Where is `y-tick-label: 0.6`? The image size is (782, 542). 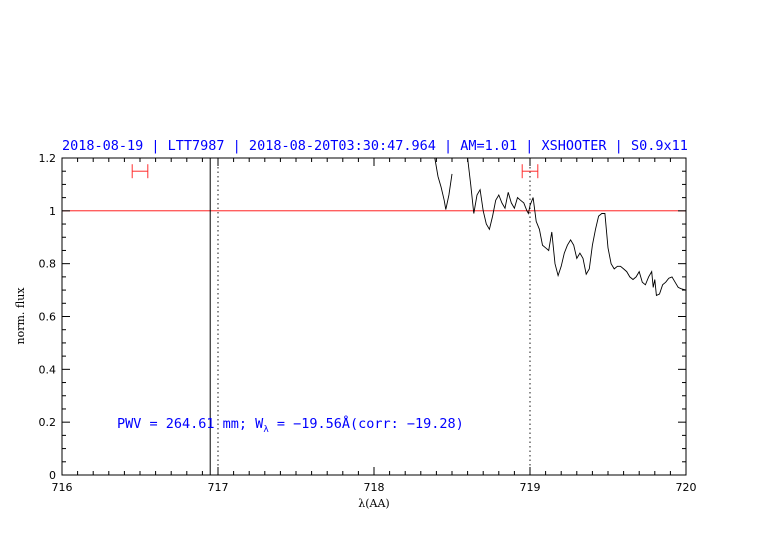
y-tick-label: 0.6 is located at coordinates (48, 317).